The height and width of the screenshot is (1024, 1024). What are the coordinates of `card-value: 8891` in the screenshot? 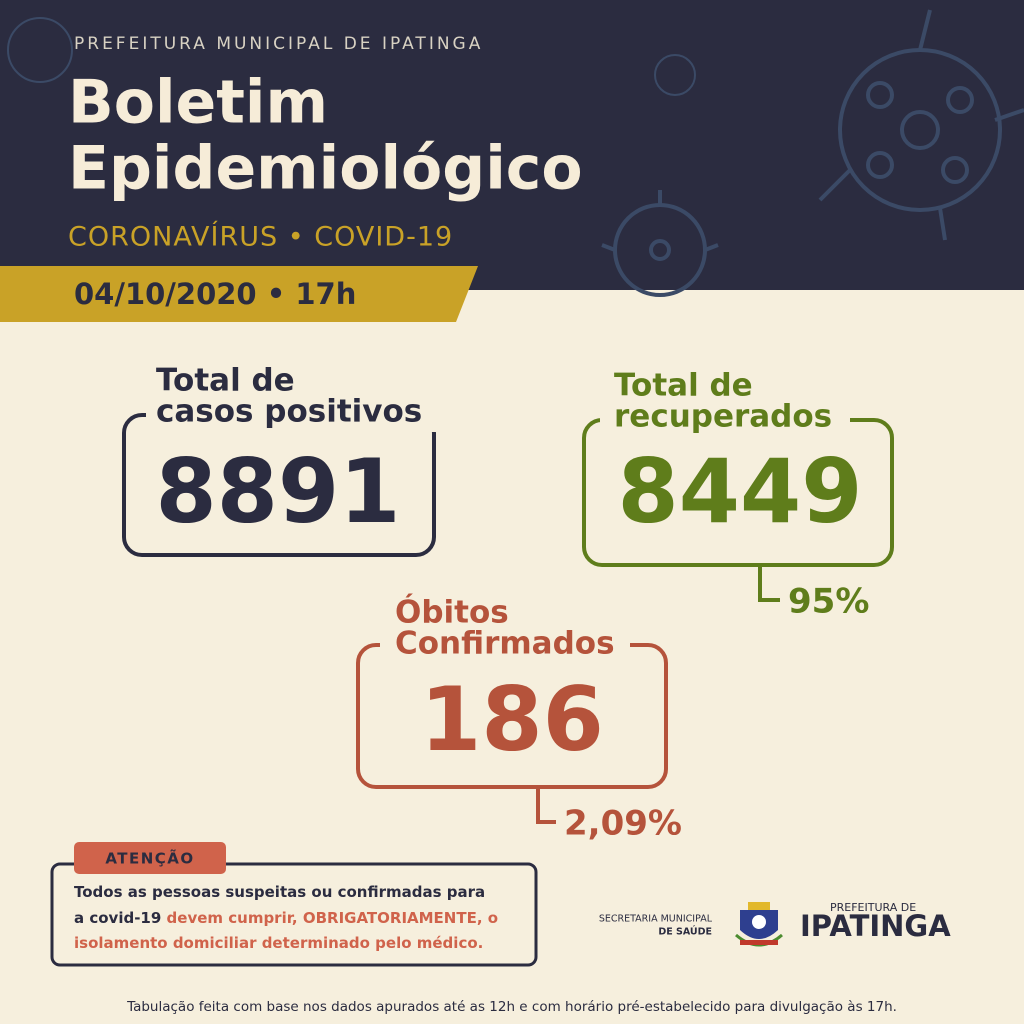 It's located at (278, 491).